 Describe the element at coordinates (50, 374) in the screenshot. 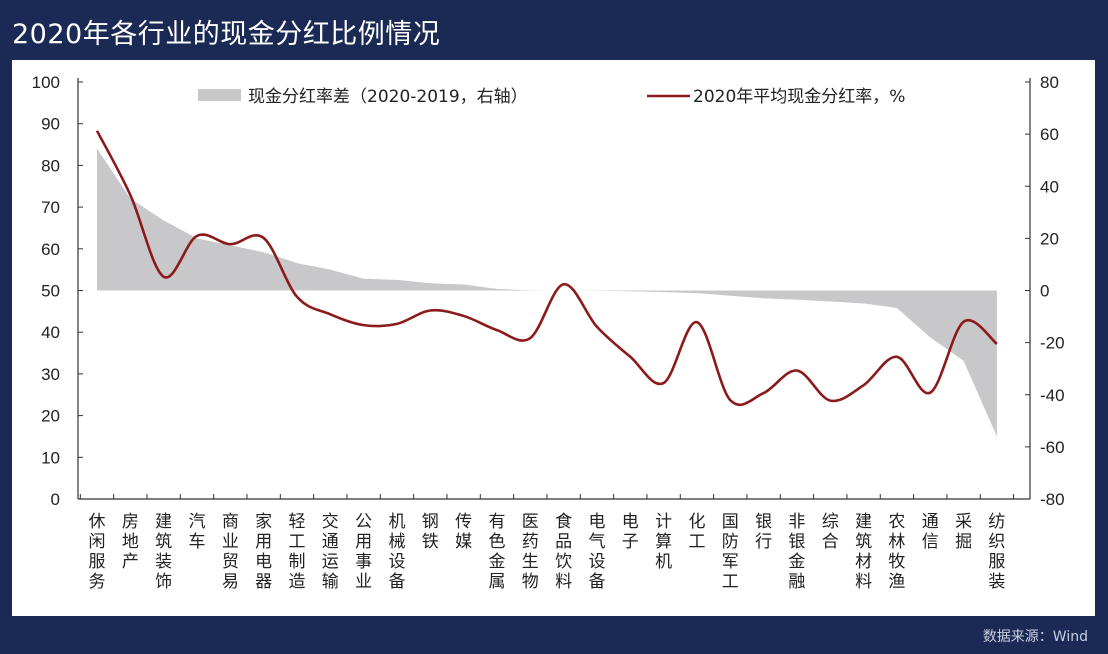

I see `left-tick-label: 30` at that location.